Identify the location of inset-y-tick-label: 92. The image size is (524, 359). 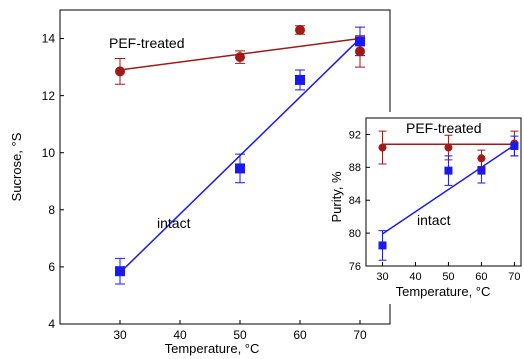
(355, 135).